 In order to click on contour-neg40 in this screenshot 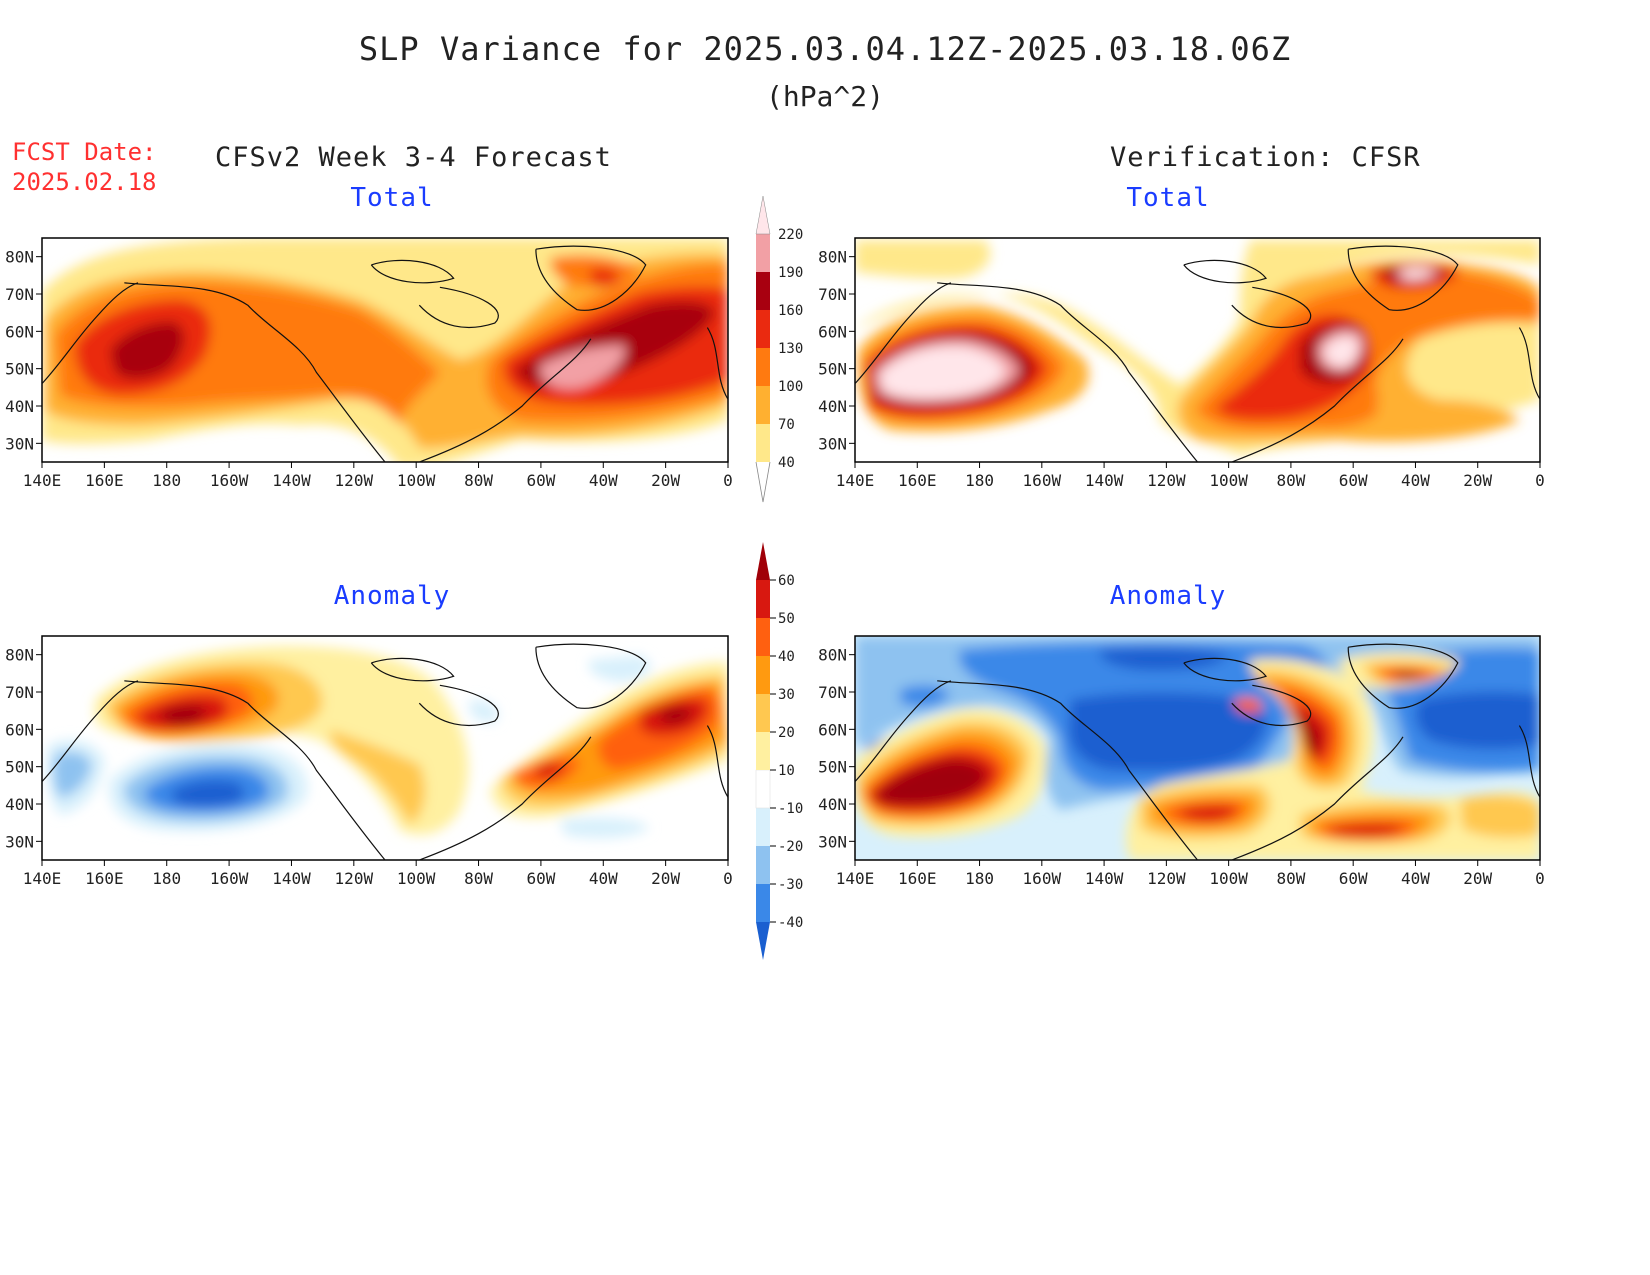, I will do `click(1304, 709)`.